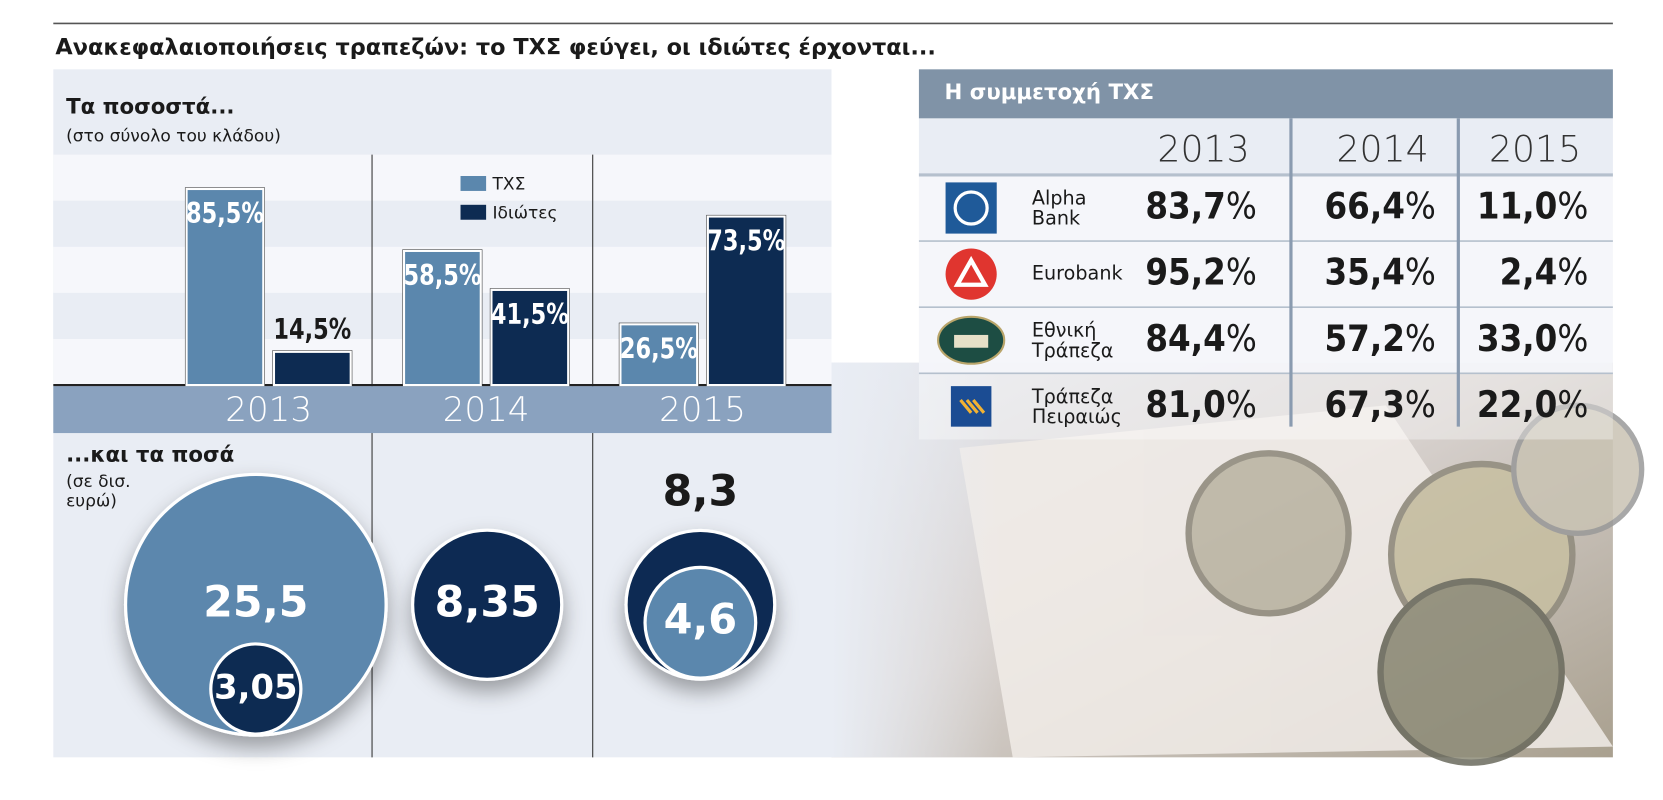  What do you see at coordinates (659, 349) in the screenshot?
I see `data-label: 26,5%` at bounding box center [659, 349].